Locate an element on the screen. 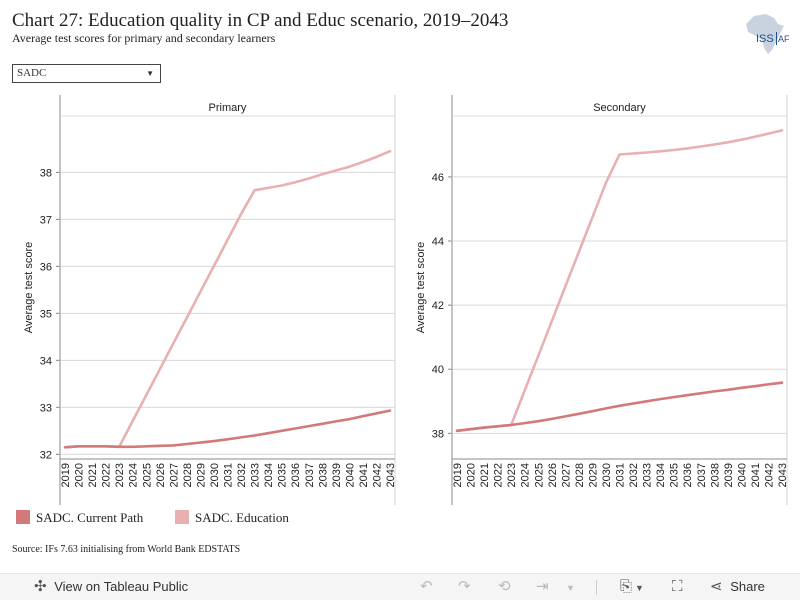  y-tick-label: 36 is located at coordinates (46, 267).